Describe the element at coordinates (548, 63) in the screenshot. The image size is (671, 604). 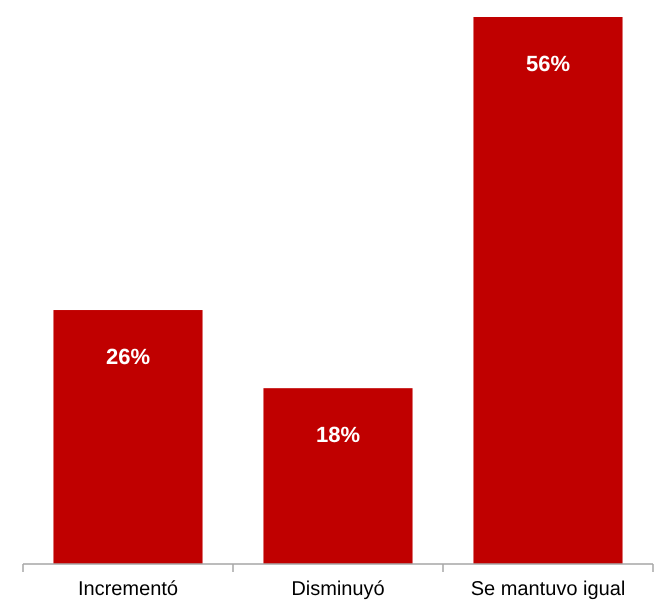
I see `data-label: 56%` at that location.